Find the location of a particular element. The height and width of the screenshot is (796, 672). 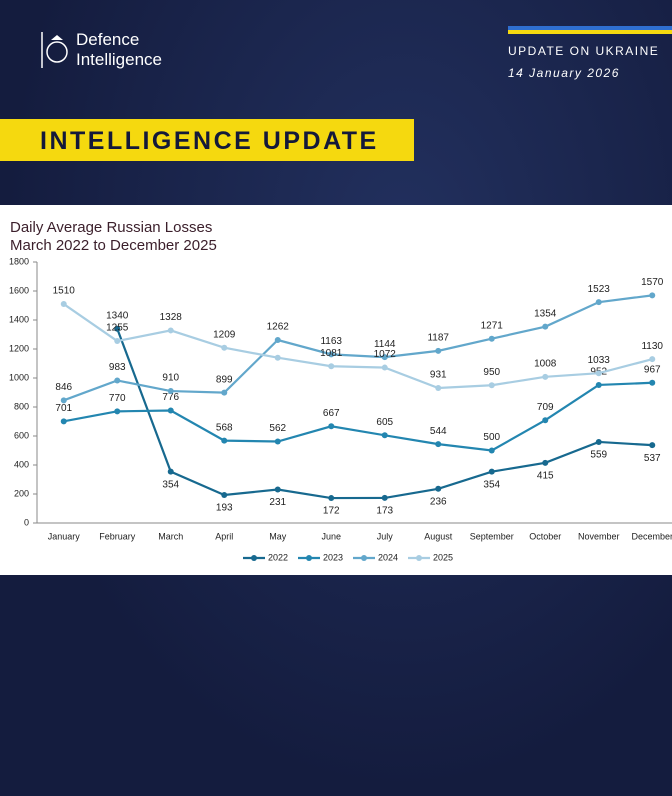

legend-label: 2023 is located at coordinates (333, 557).